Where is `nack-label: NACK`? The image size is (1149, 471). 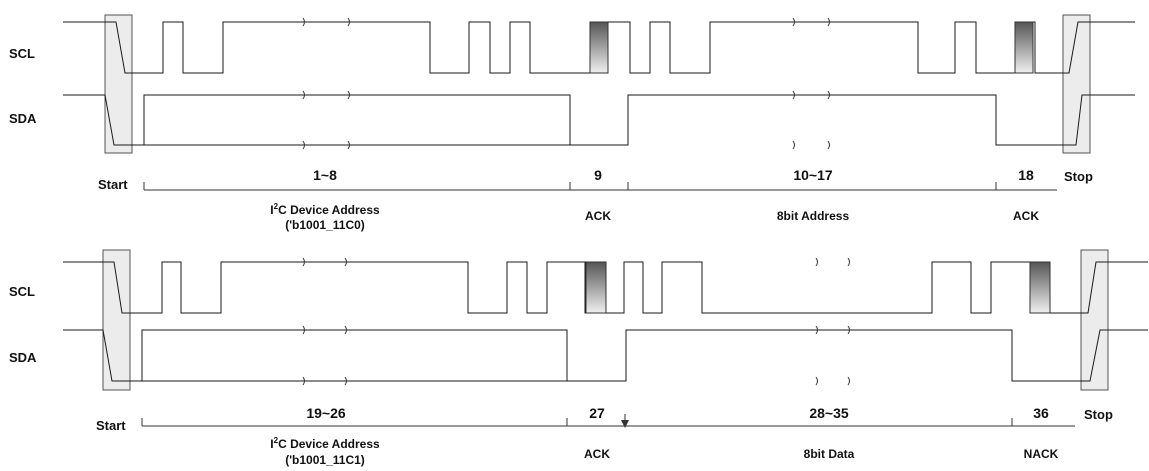
nack-label: NACK is located at coordinates (1041, 454).